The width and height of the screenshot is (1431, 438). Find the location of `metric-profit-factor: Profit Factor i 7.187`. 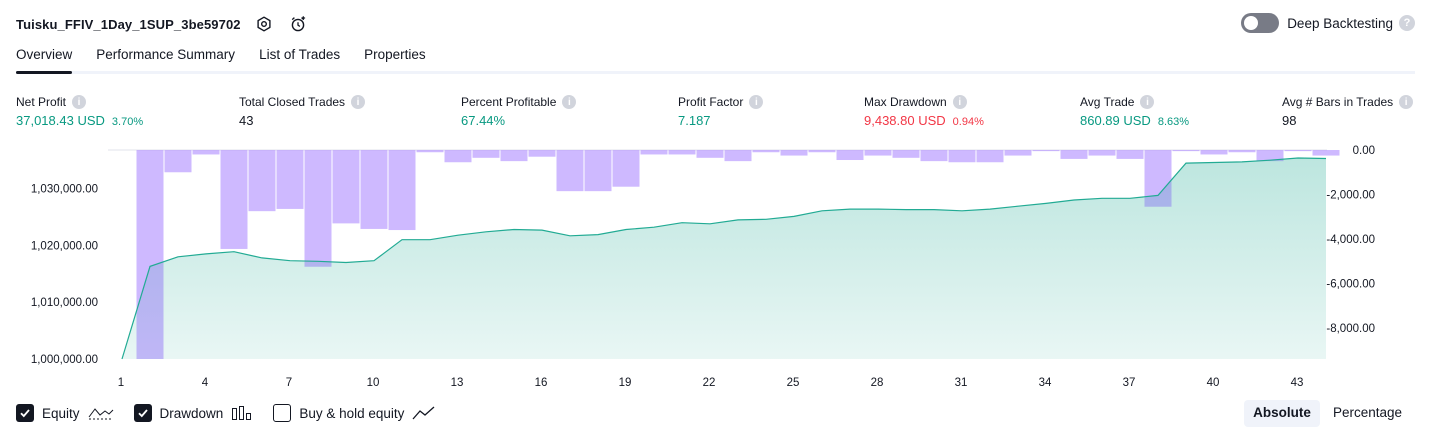

metric-profit-factor: Profit Factor i 7.187 is located at coordinates (721, 111).